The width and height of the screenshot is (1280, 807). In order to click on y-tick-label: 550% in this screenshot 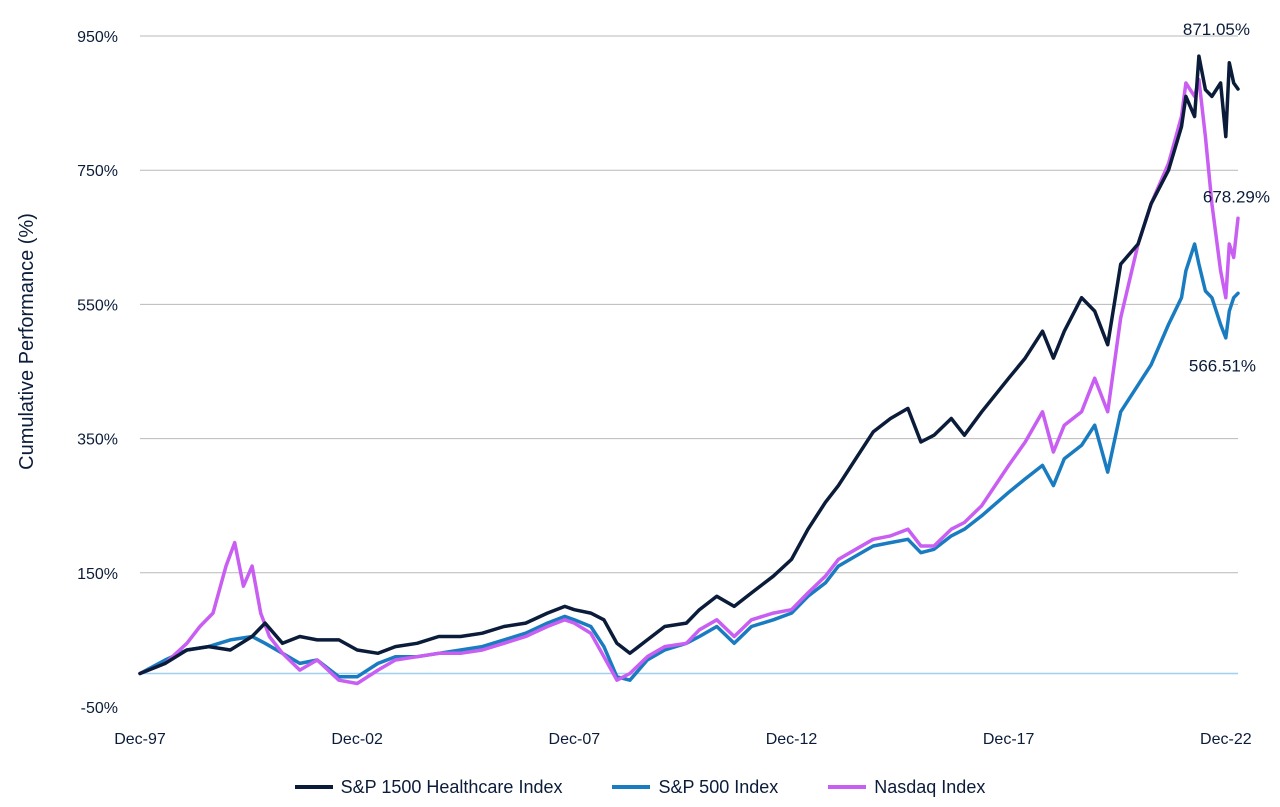, I will do `click(97, 305)`.